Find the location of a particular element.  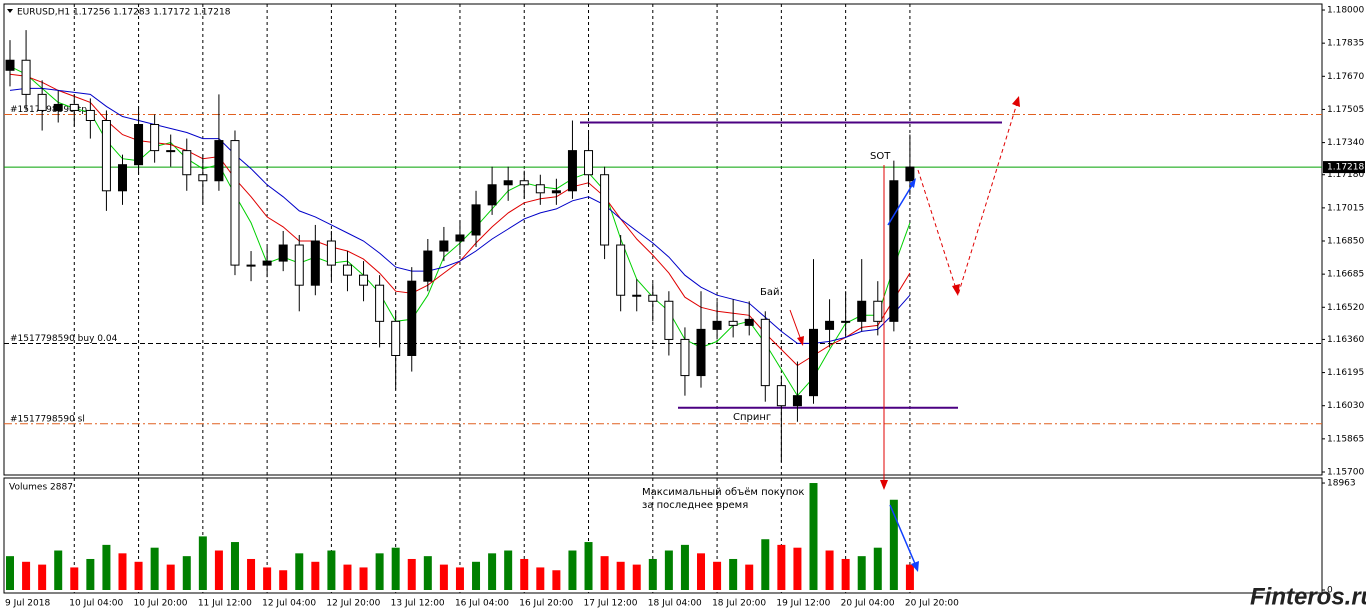

y-tick-label: 1.17180 is located at coordinates (1345, 175).